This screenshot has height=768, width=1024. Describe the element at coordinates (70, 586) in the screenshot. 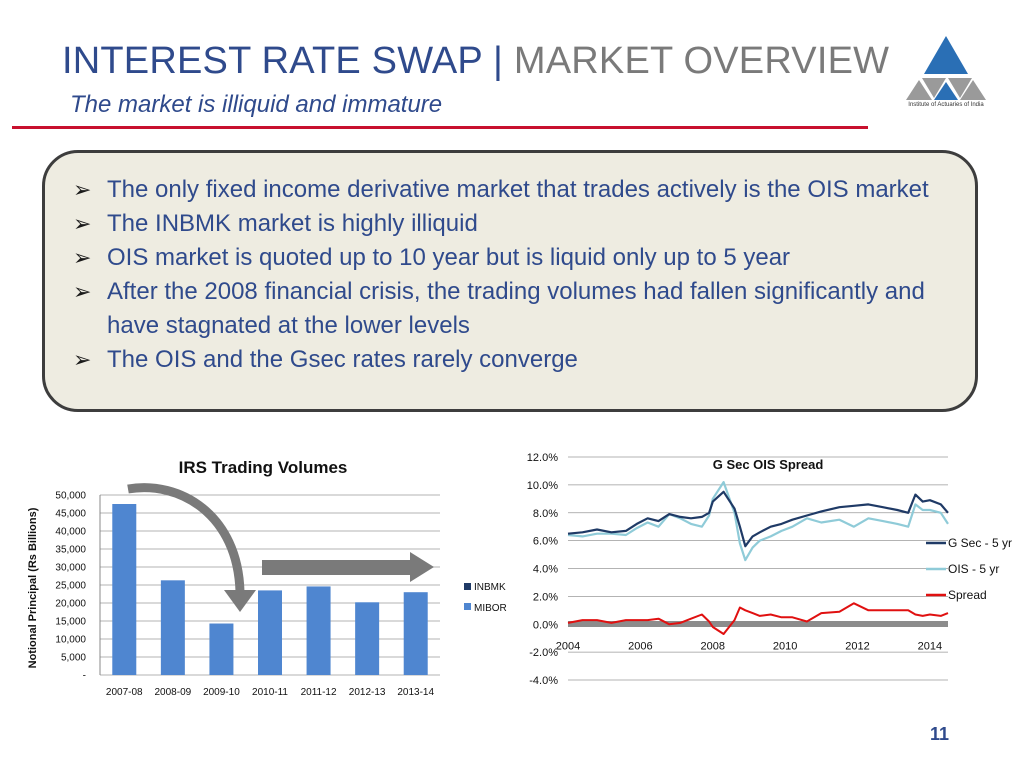

I see `bar-y-tick-label: 25,000` at that location.